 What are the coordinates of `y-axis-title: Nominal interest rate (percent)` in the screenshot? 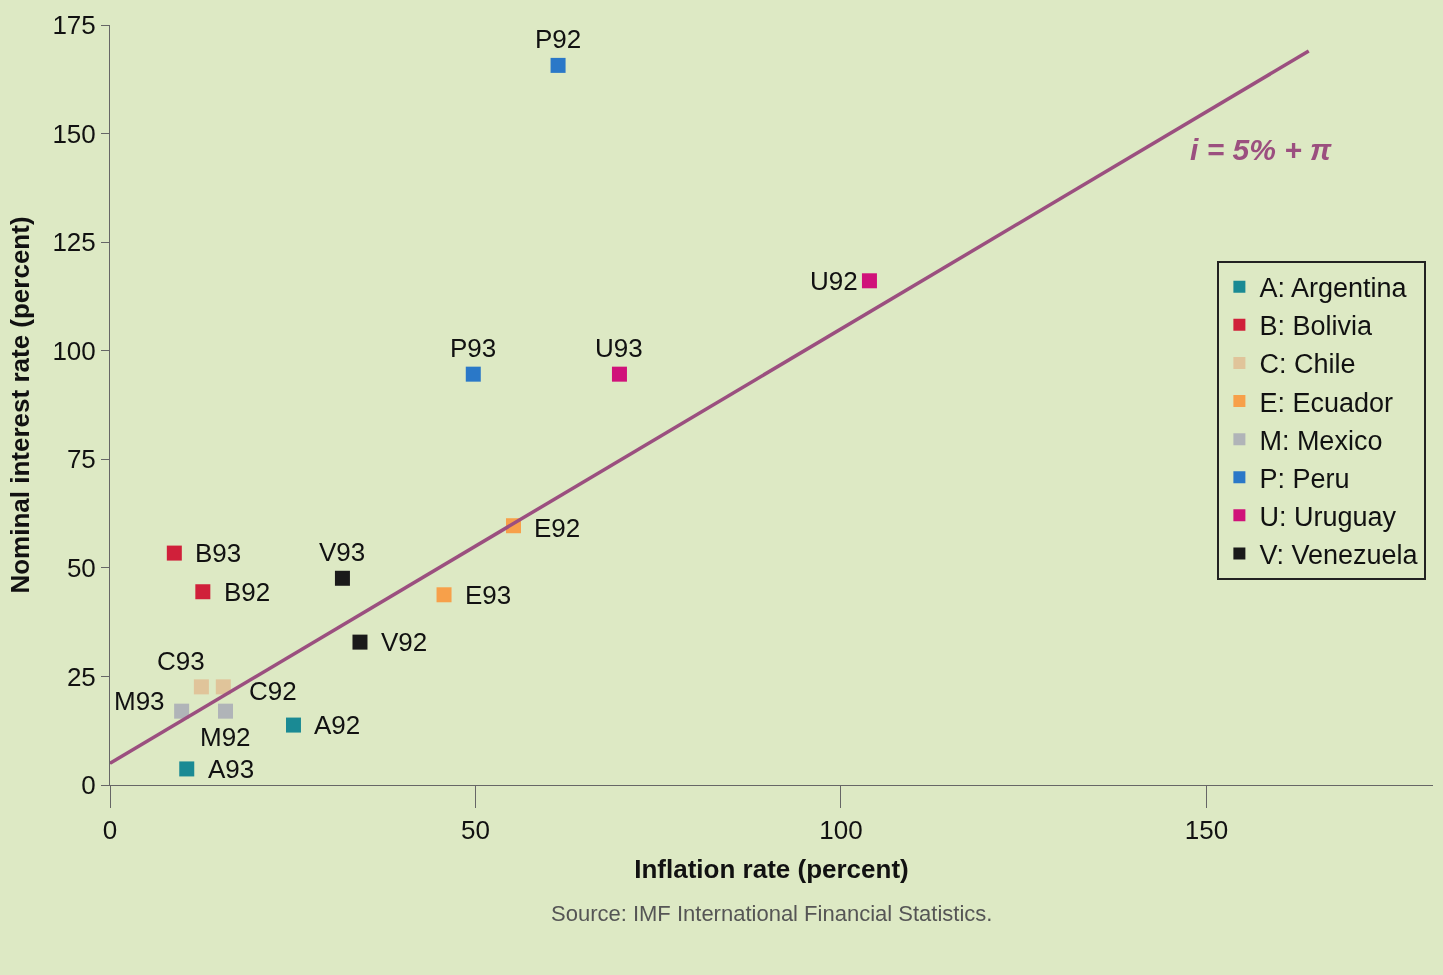 It's located at (19, 405).